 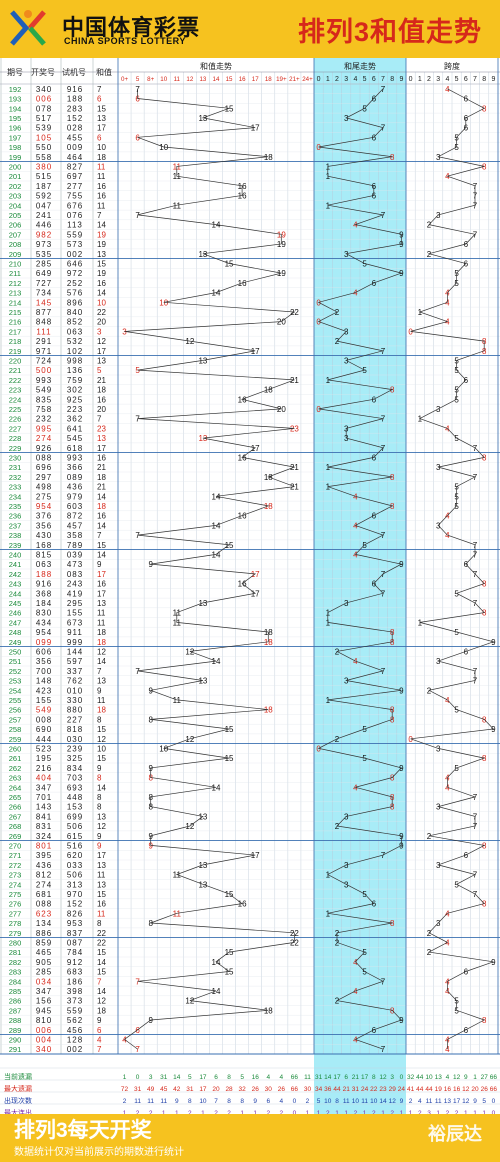 What do you see at coordinates (124, 79) in the screenshot?
I see `sum-tick-label: 0+` at bounding box center [124, 79].